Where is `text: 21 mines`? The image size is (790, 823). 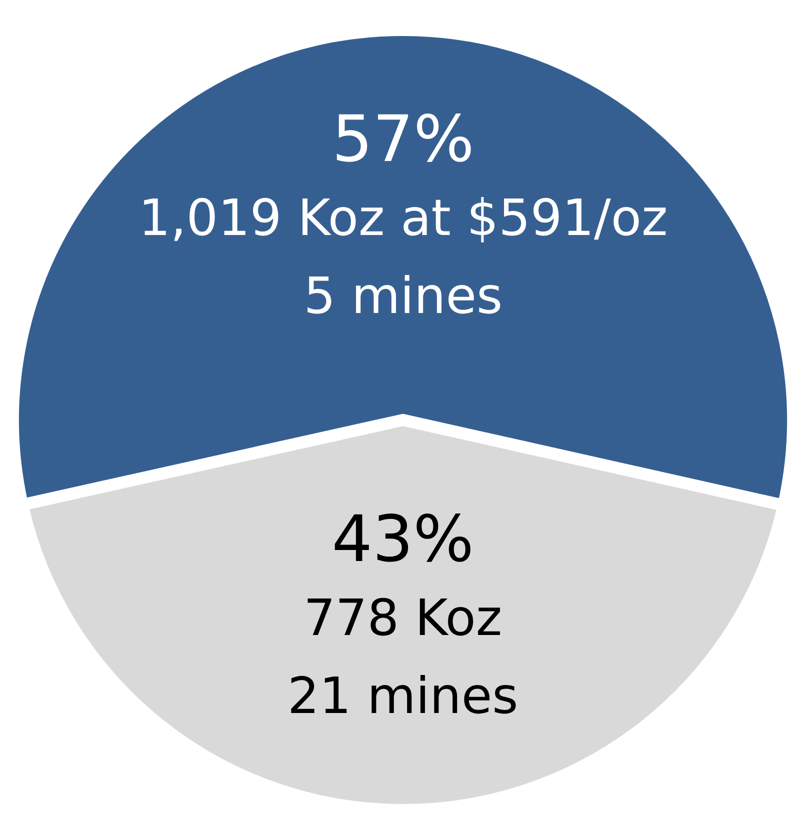 text: 21 mines is located at coordinates (403, 696).